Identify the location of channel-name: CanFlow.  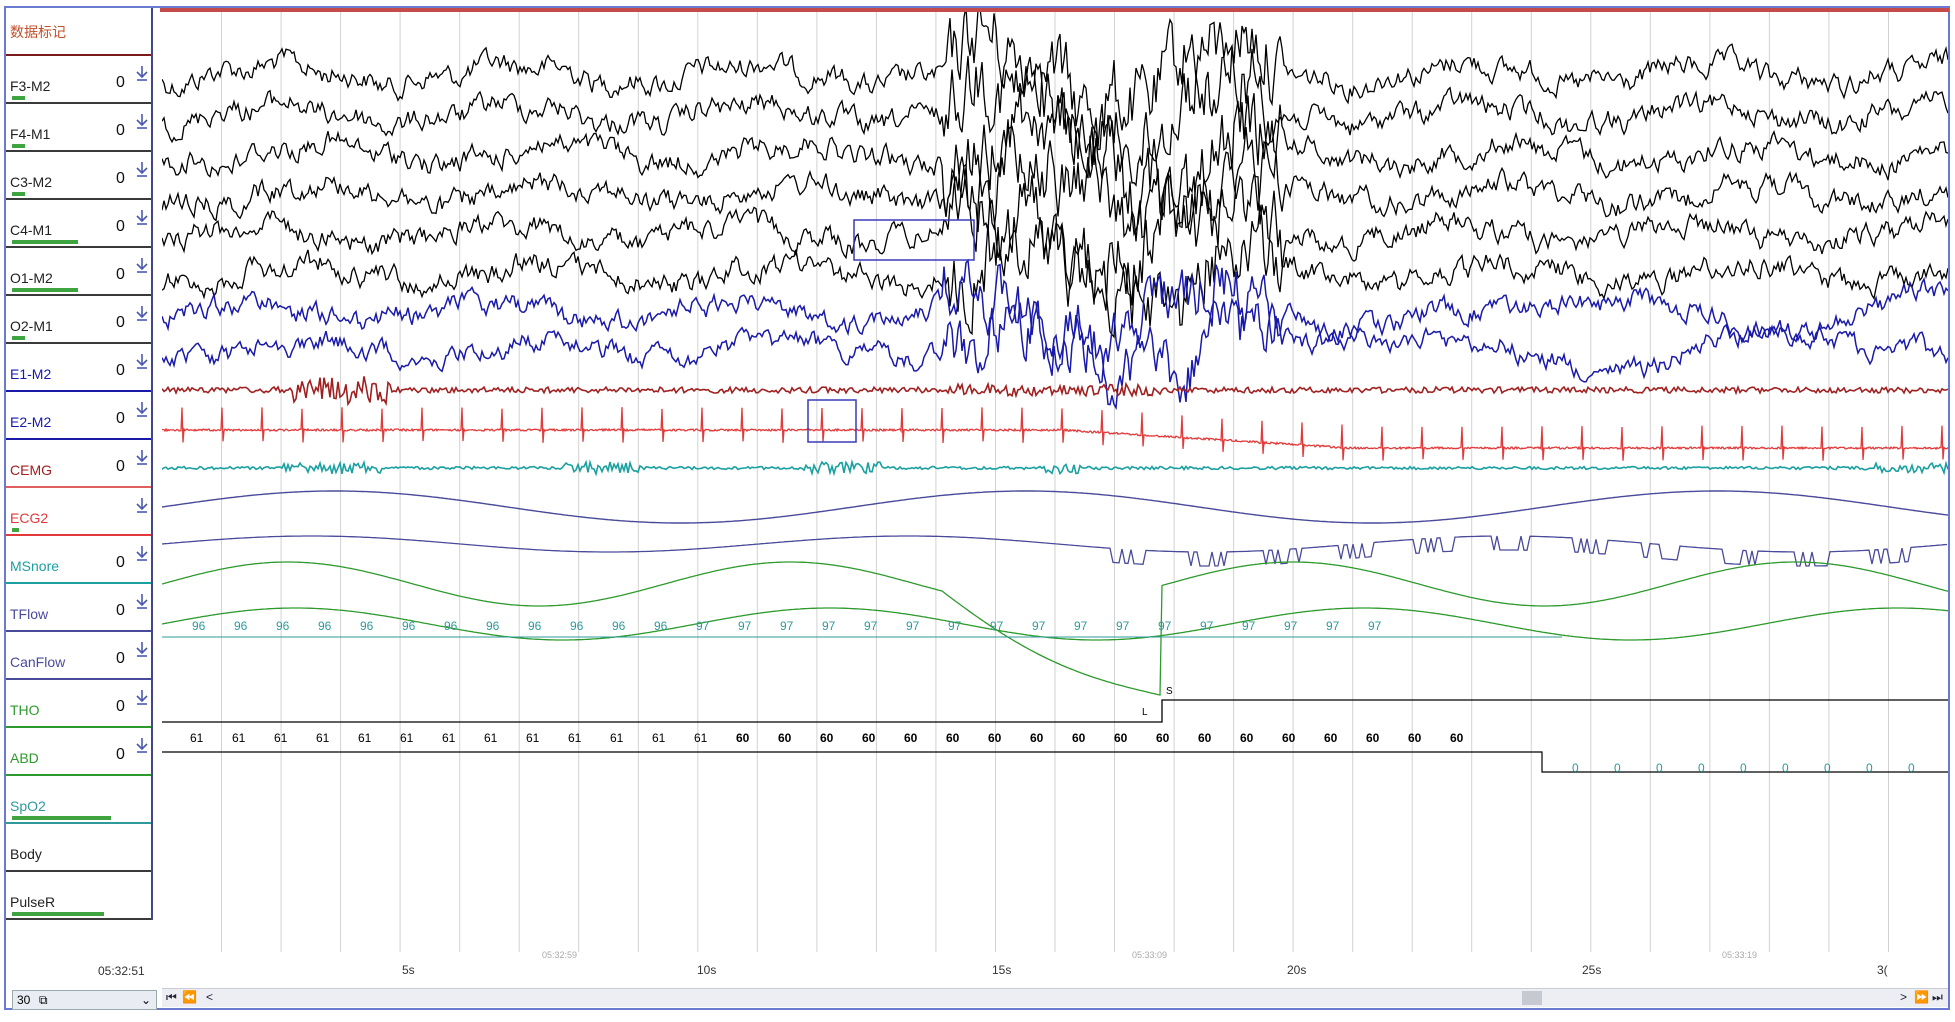
(38, 662).